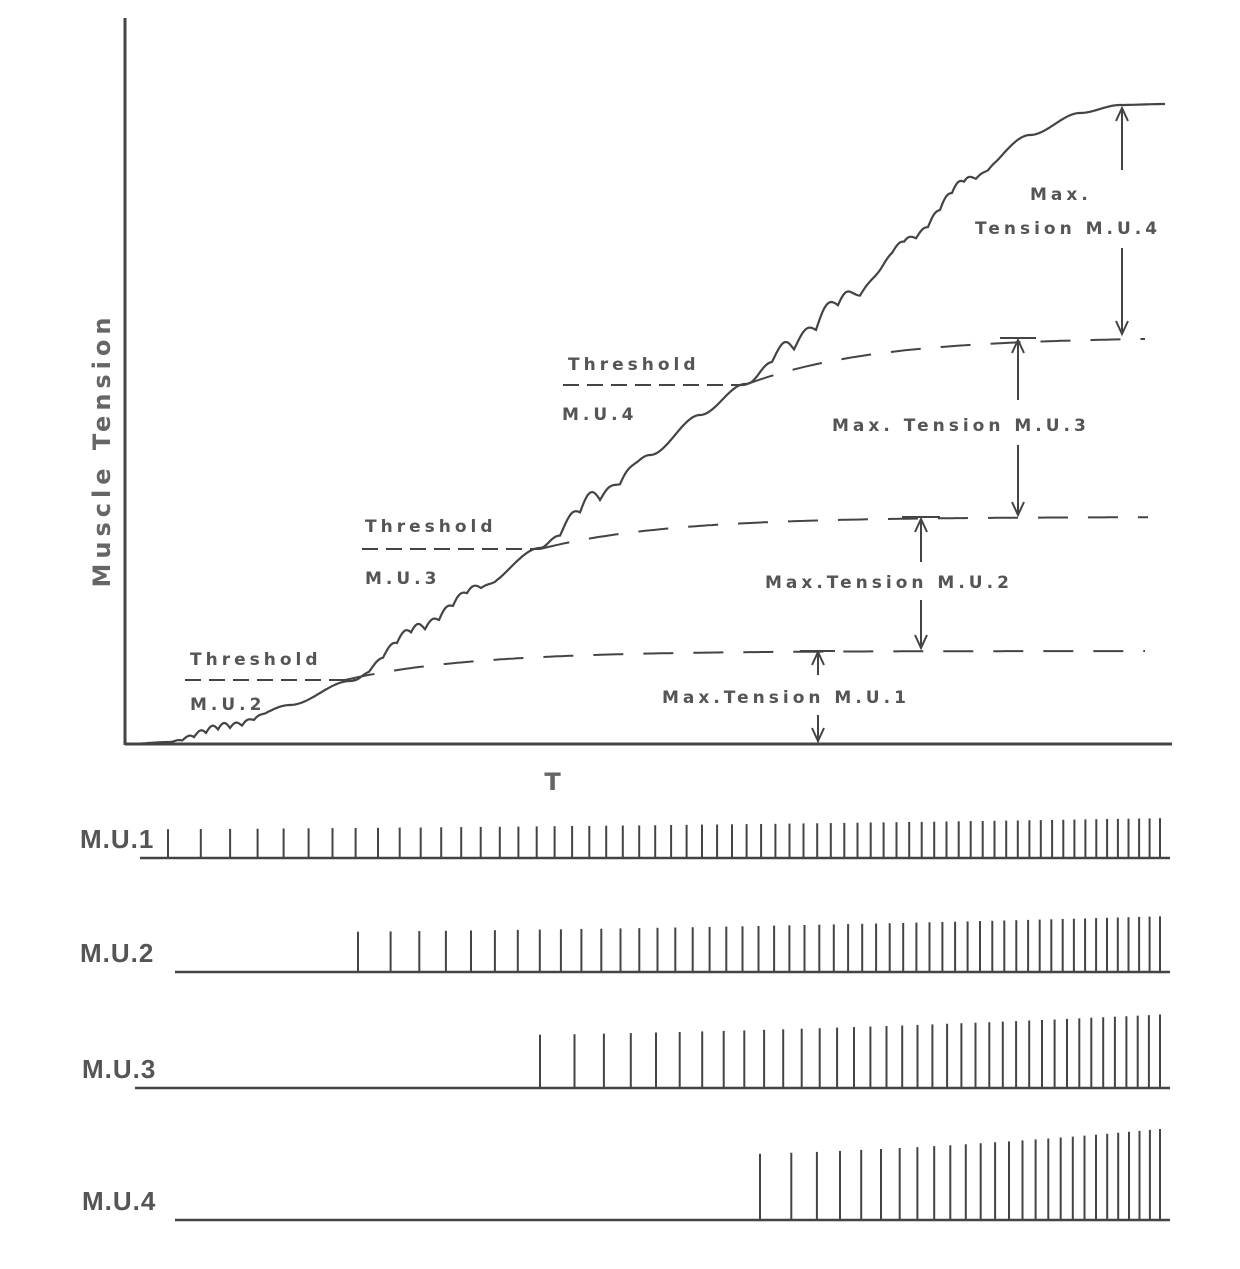 The height and width of the screenshot is (1269, 1240). Describe the element at coordinates (625, 945) in the screenshot. I see `spike-train-2: M.U.2` at that location.